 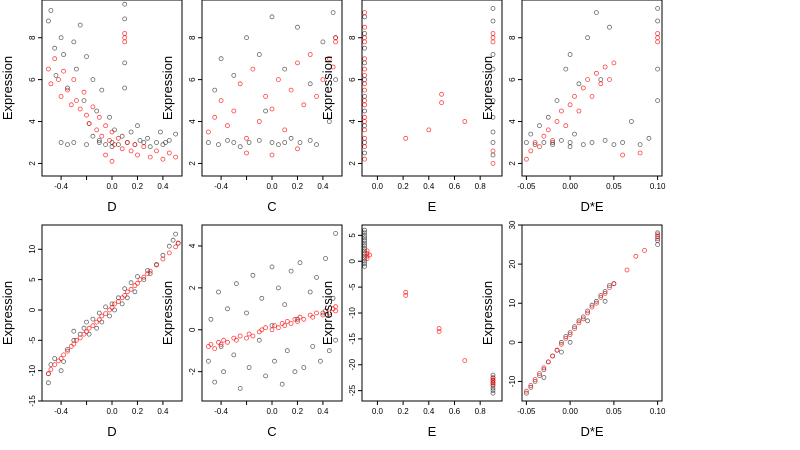 What do you see at coordinates (352, 235) in the screenshot?
I see `y-tick-label: 5` at bounding box center [352, 235].